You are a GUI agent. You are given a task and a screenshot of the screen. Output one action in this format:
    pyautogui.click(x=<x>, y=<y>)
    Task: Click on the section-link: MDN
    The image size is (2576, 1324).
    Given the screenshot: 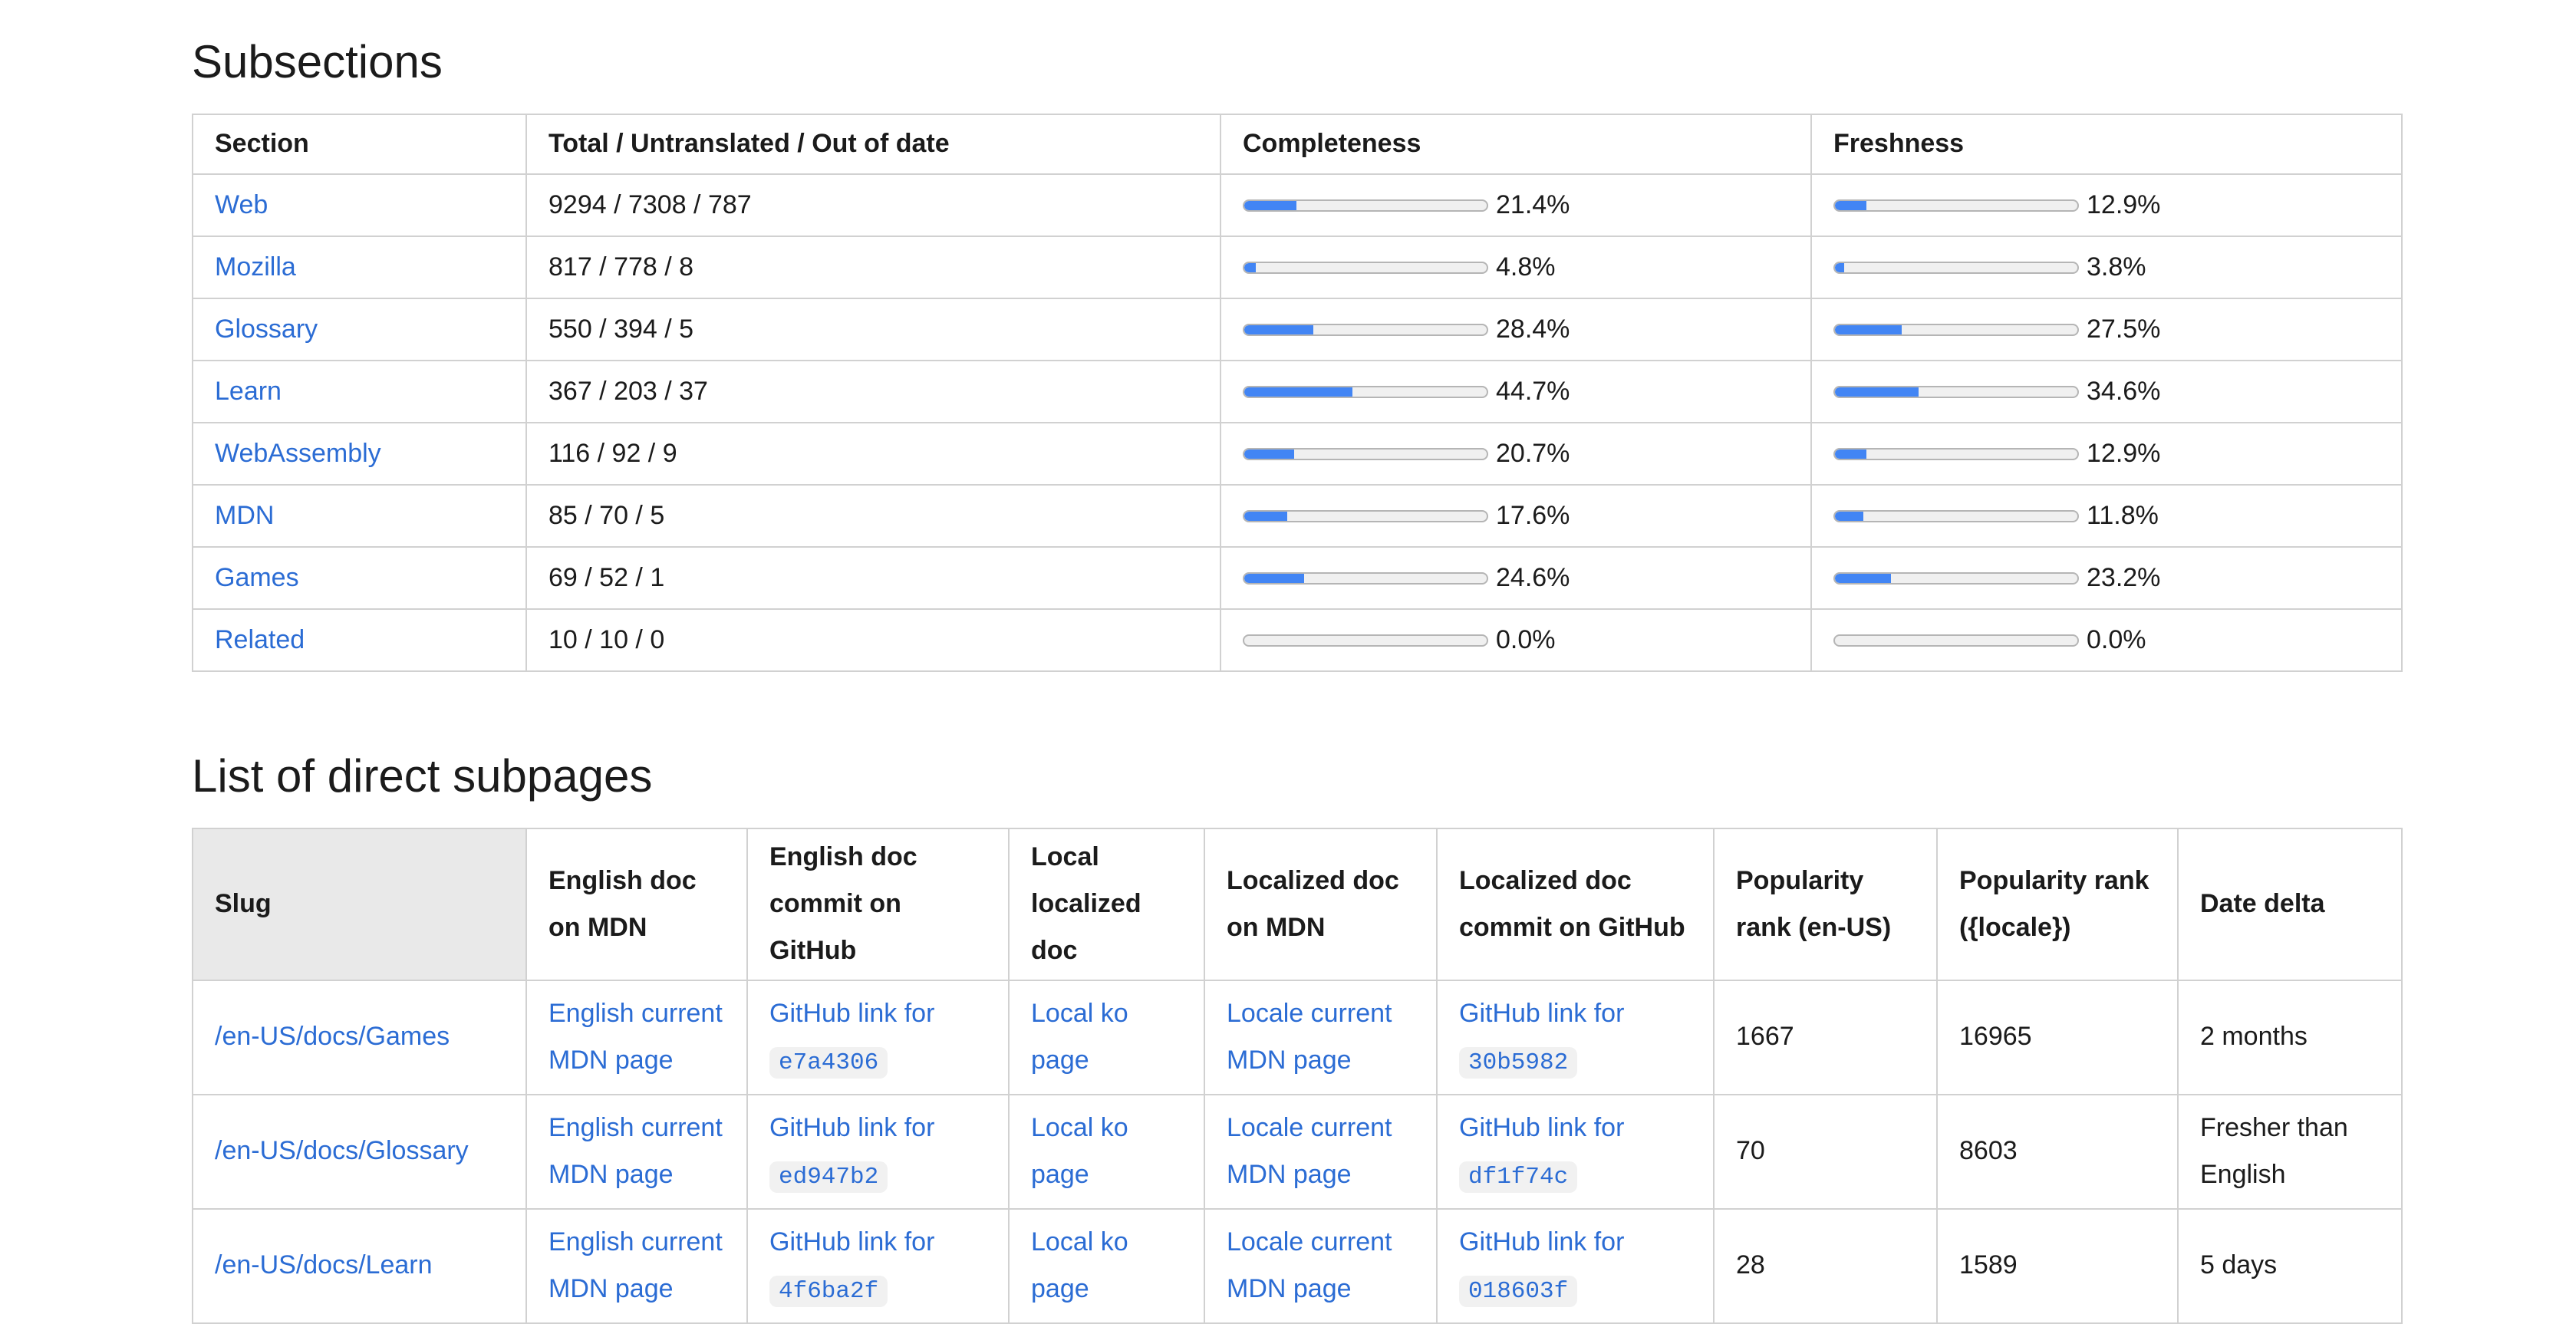 What is the action you would take?
    pyautogui.click(x=245, y=515)
    